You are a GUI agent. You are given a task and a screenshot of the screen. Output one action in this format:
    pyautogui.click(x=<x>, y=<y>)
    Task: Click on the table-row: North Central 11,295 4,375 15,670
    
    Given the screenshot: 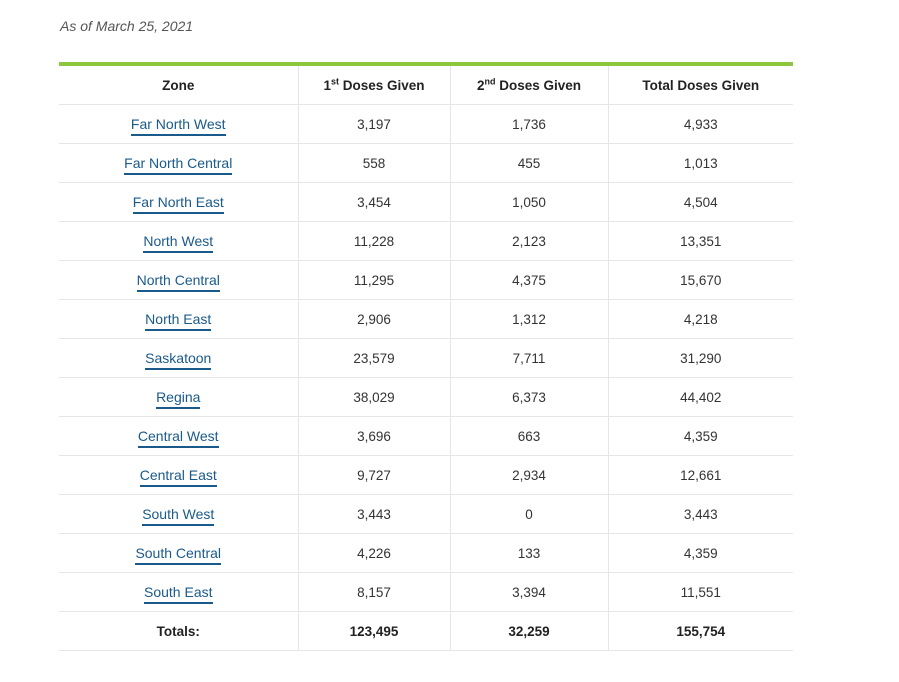 What is the action you would take?
    pyautogui.click(x=426, y=280)
    